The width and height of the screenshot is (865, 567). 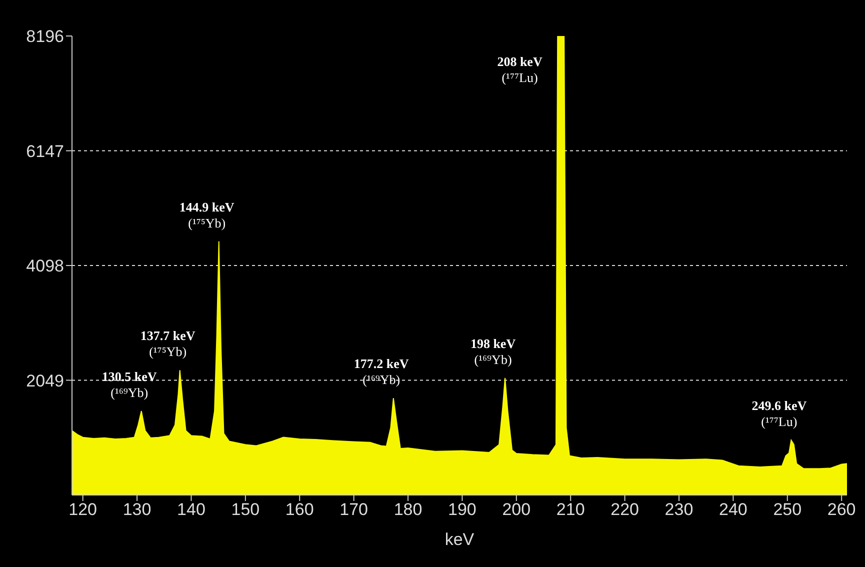 What do you see at coordinates (382, 372) in the screenshot?
I see `annotation: 177.2 keV (¹⁶⁹Yb)` at bounding box center [382, 372].